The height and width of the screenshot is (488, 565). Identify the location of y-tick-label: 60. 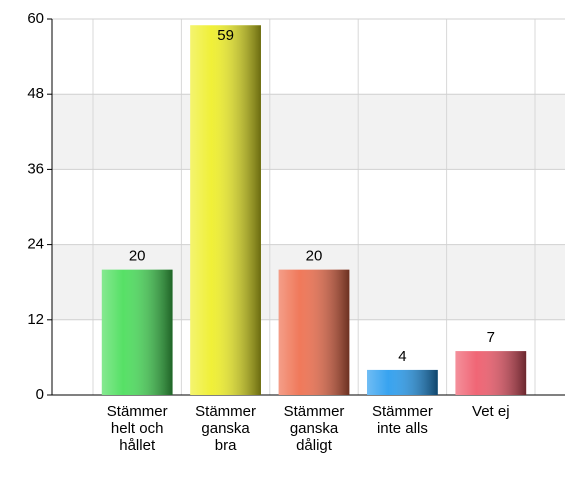
(35, 18).